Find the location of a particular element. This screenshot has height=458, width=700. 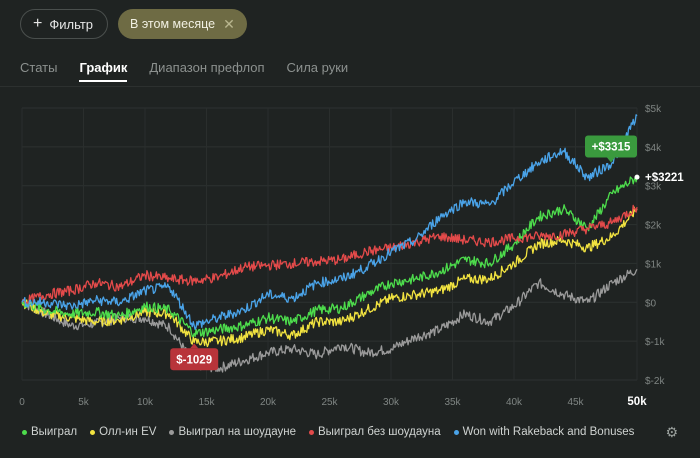

x-tick-label: 45k is located at coordinates (575, 402).